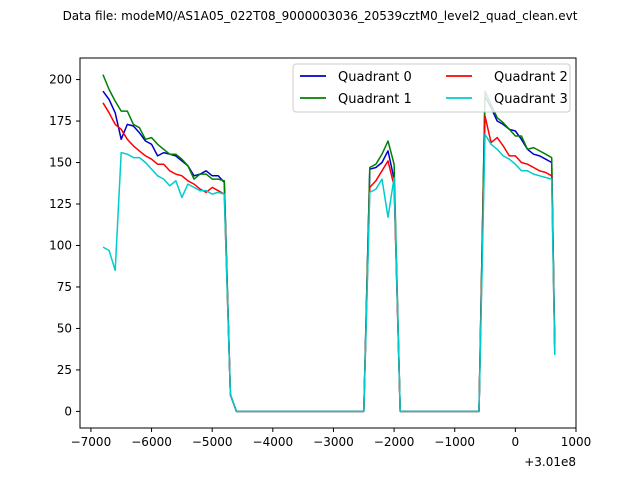 The height and width of the screenshot is (480, 640). I want to click on legend-label-quadrant-3: Quadrant 3, so click(531, 99).